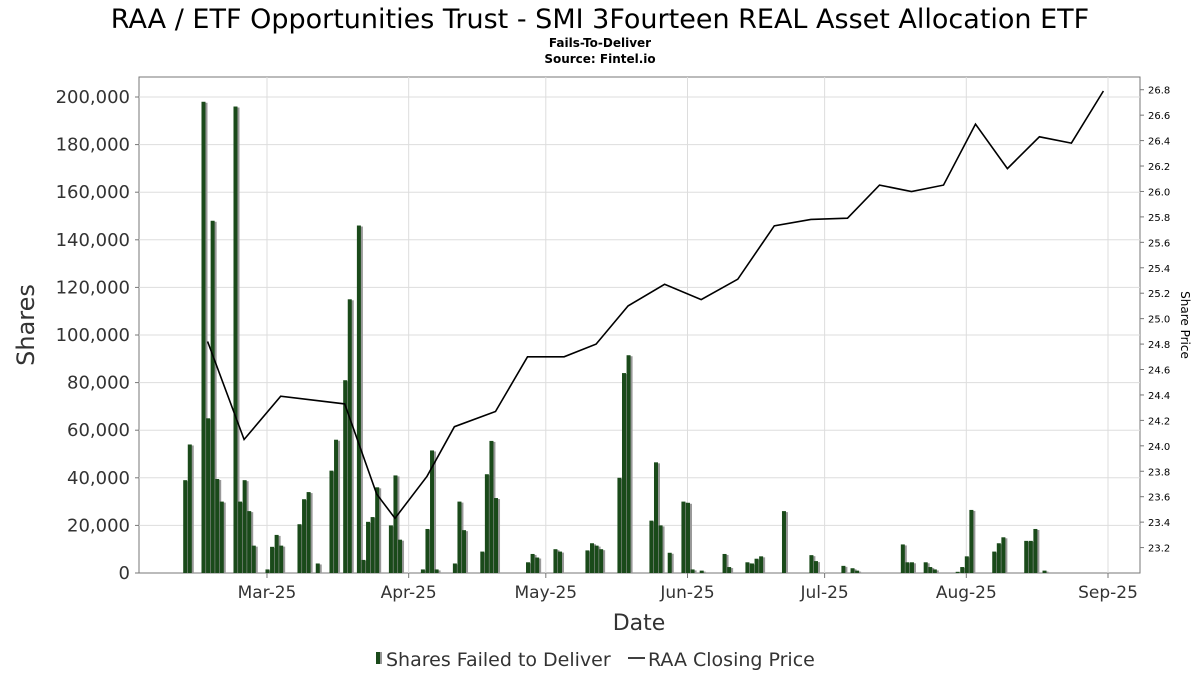  What do you see at coordinates (1159, 294) in the screenshot?
I see `y2-tick-label: 25.2` at bounding box center [1159, 294].